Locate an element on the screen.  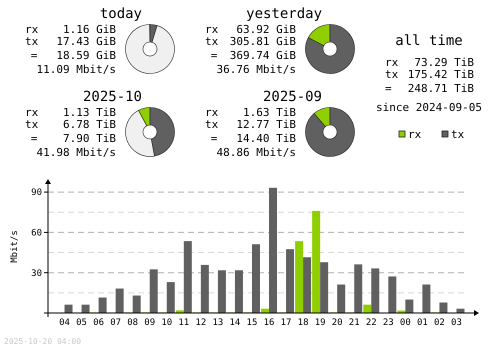
x-tick-label: 03 is located at coordinates (456, 323).